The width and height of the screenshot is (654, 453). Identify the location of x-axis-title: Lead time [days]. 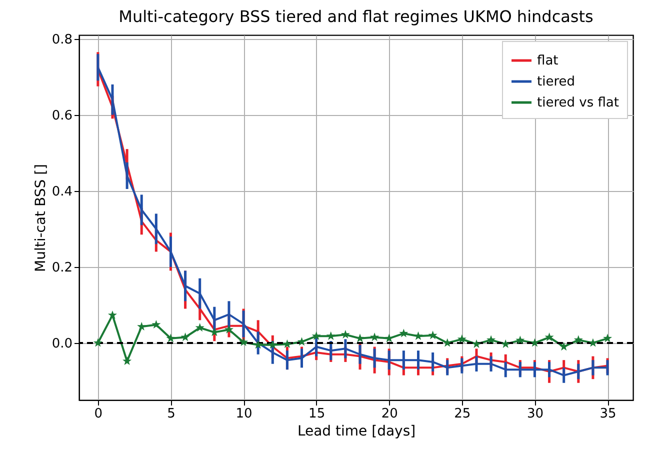
(356, 432).